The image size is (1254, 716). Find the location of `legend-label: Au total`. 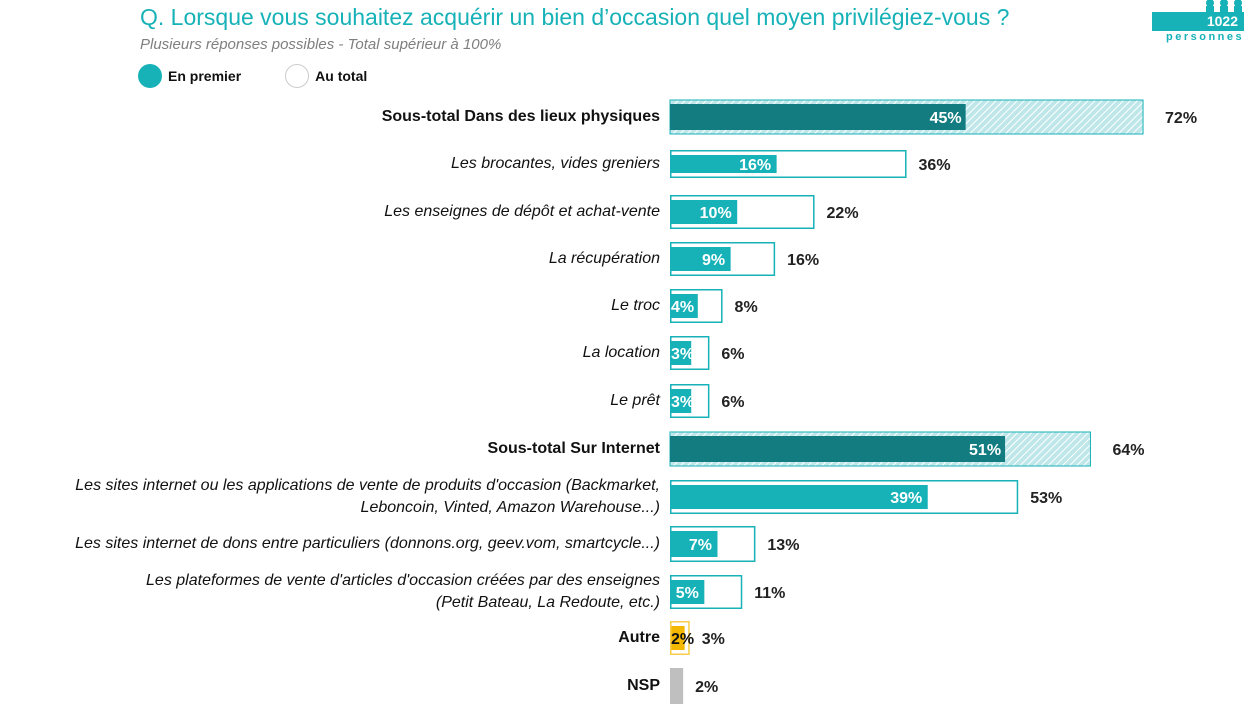

legend-label: Au total is located at coordinates (341, 76).